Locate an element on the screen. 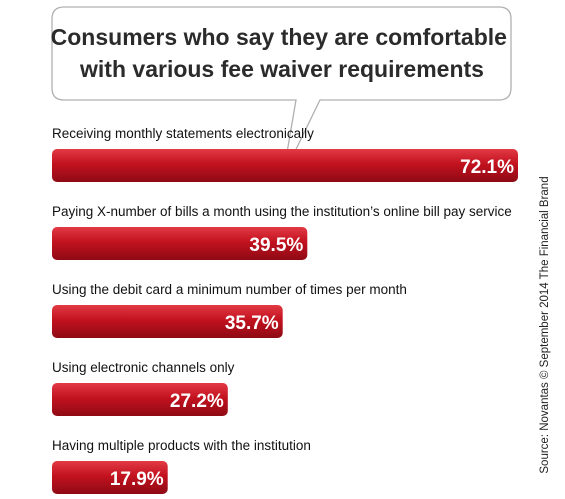 This screenshot has width=565, height=499. value-label: 72.1% is located at coordinates (487, 167).